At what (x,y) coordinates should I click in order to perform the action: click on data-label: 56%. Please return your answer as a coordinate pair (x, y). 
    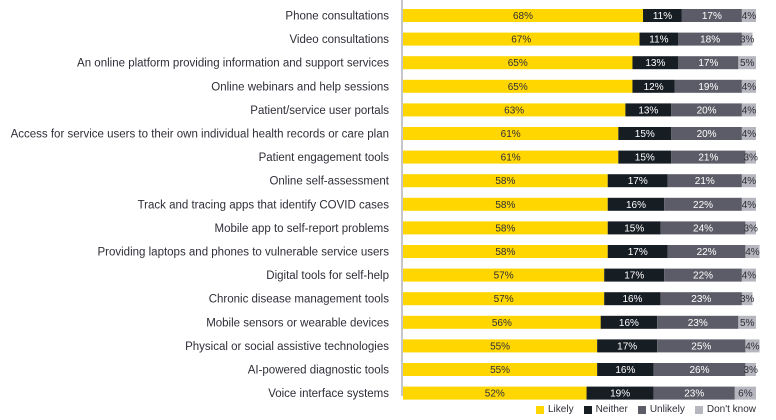
    Looking at the image, I should click on (502, 323).